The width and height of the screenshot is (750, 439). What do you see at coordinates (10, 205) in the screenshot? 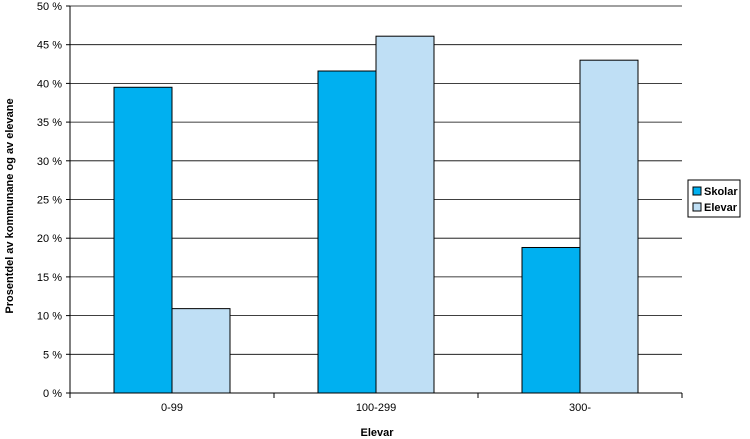
I see `y-axis-title: Prosentdel av kommunane og av elevane` at bounding box center [10, 205].